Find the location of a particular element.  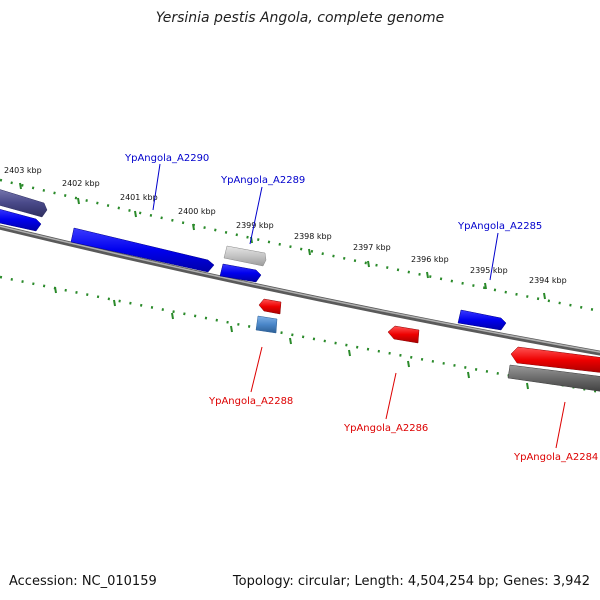

tick-label: 2394 kbp is located at coordinates (548, 280).